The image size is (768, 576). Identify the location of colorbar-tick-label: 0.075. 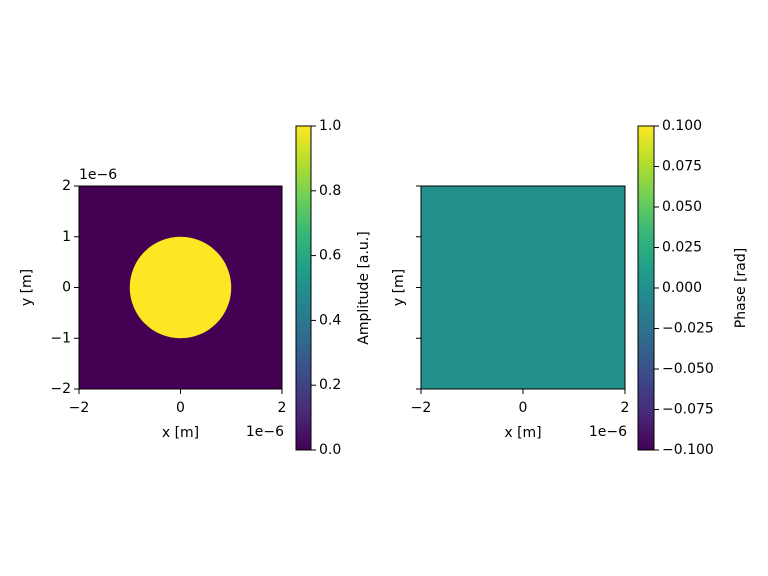
(682, 167).